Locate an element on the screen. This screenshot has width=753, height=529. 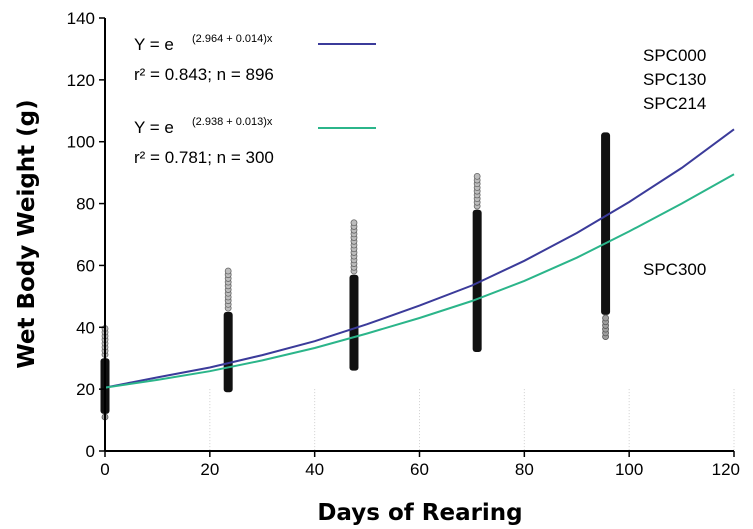
stats-1: r² = 0.843; n = 896 is located at coordinates (204, 74).